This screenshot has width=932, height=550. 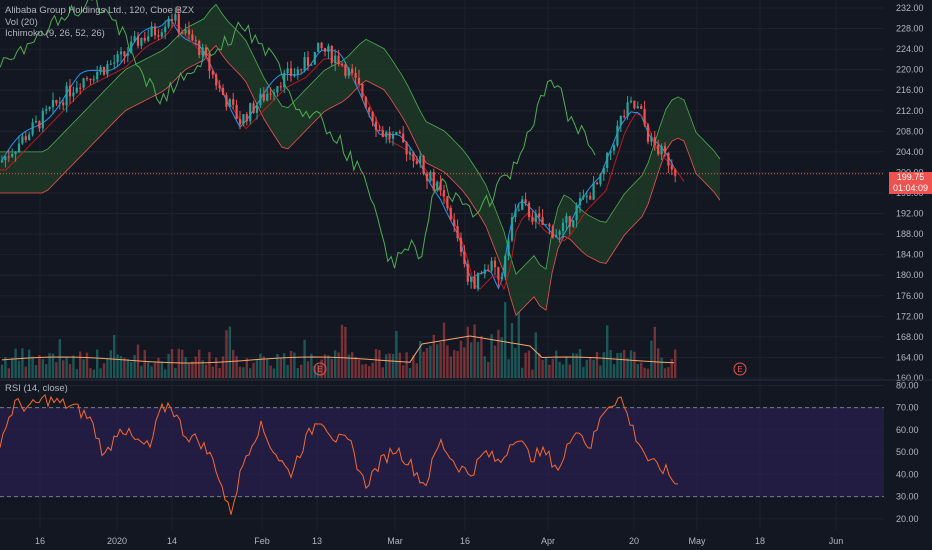 What do you see at coordinates (907, 385) in the screenshot?
I see `rsi-tick-label: 80.00` at bounding box center [907, 385].